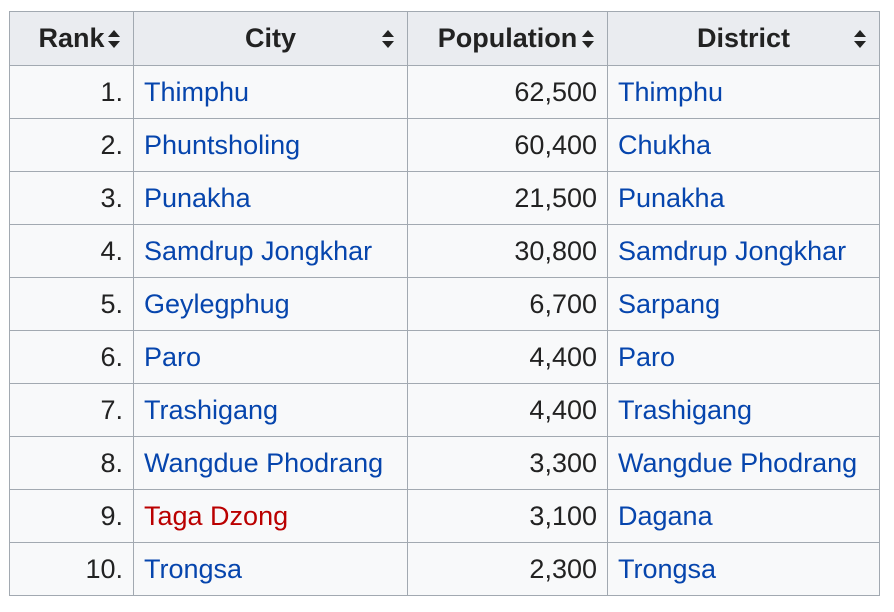 The width and height of the screenshot is (894, 612). What do you see at coordinates (71, 410) in the screenshot?
I see `rank-cell: 7.` at bounding box center [71, 410].